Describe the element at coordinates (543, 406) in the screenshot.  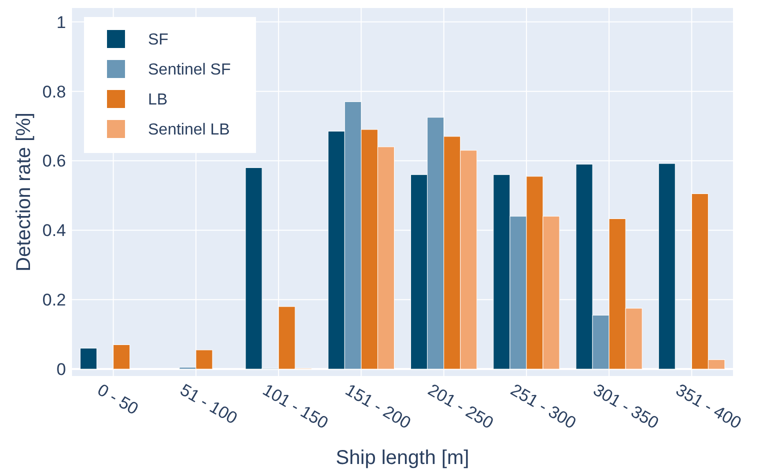
I see `x-tick-label: 251 - 300` at that location.